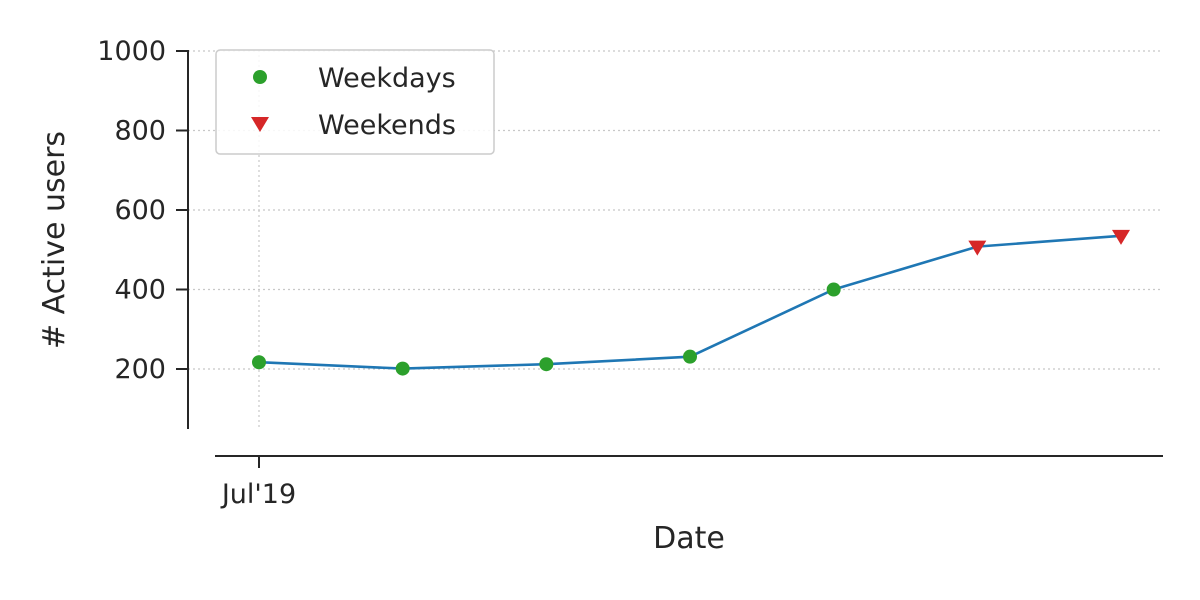  Describe the element at coordinates (387, 78) in the screenshot. I see `legend-weekdays-label: Weekdays` at that location.